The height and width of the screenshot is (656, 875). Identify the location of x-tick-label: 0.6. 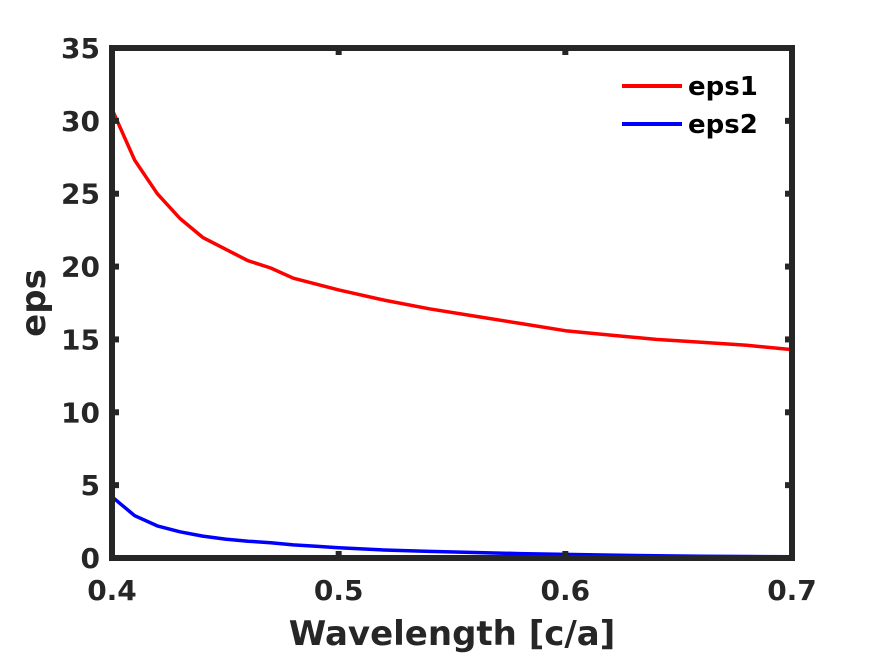
(566, 590).